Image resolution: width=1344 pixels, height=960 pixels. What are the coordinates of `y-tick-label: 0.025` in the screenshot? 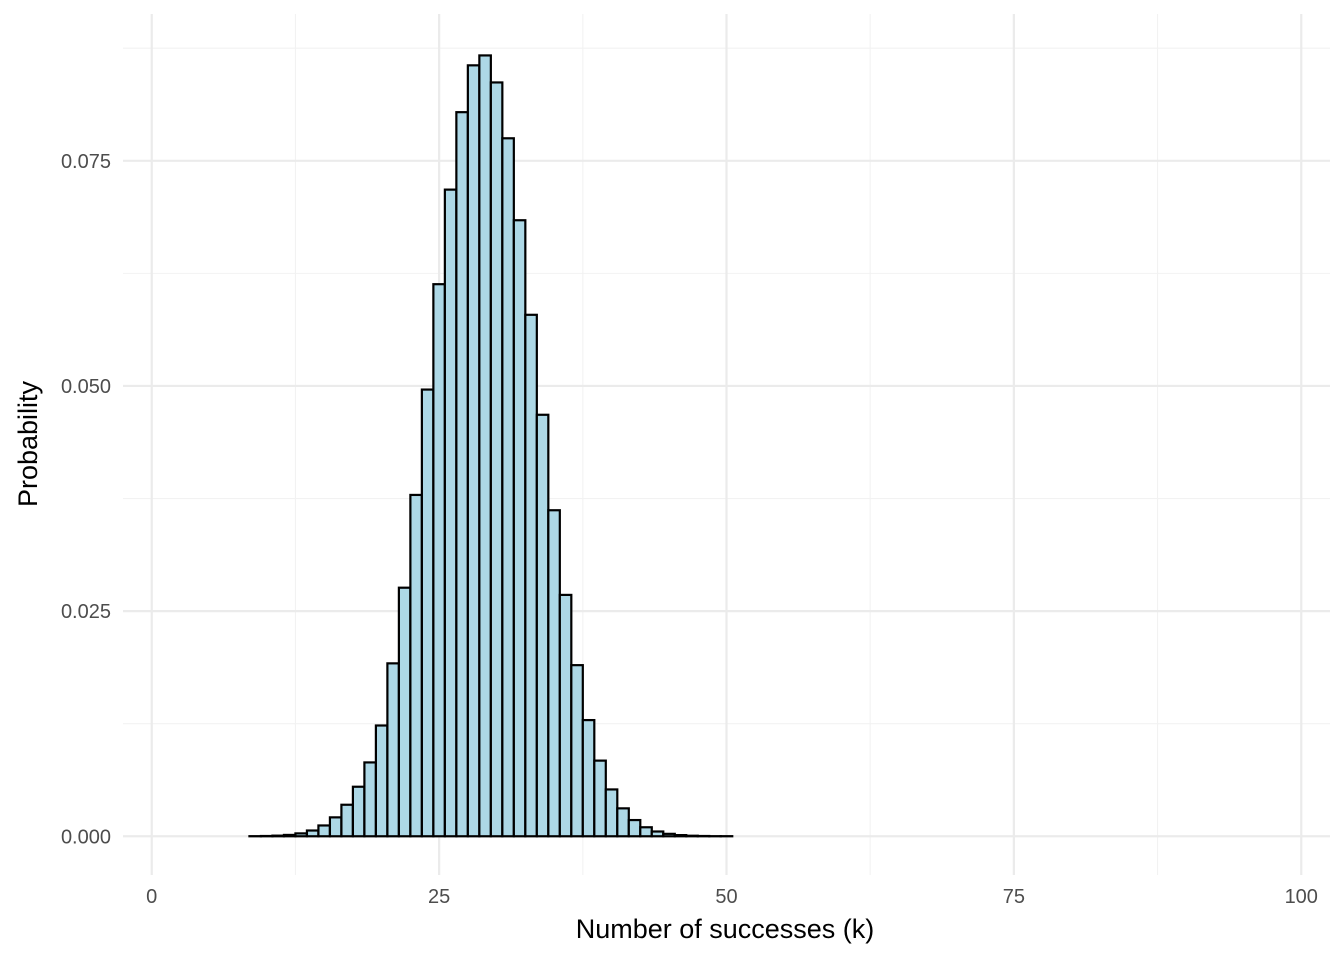 It's located at (86, 612).